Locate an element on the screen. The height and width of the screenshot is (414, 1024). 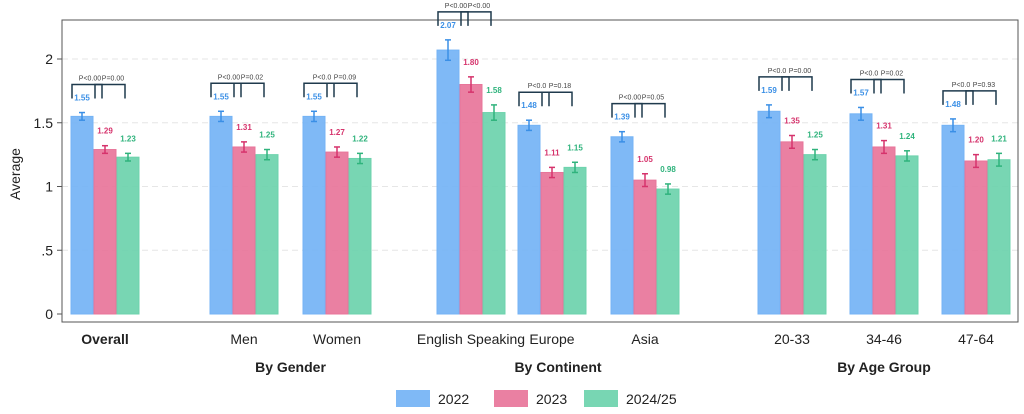
data-label: 1.35 is located at coordinates (792, 121).